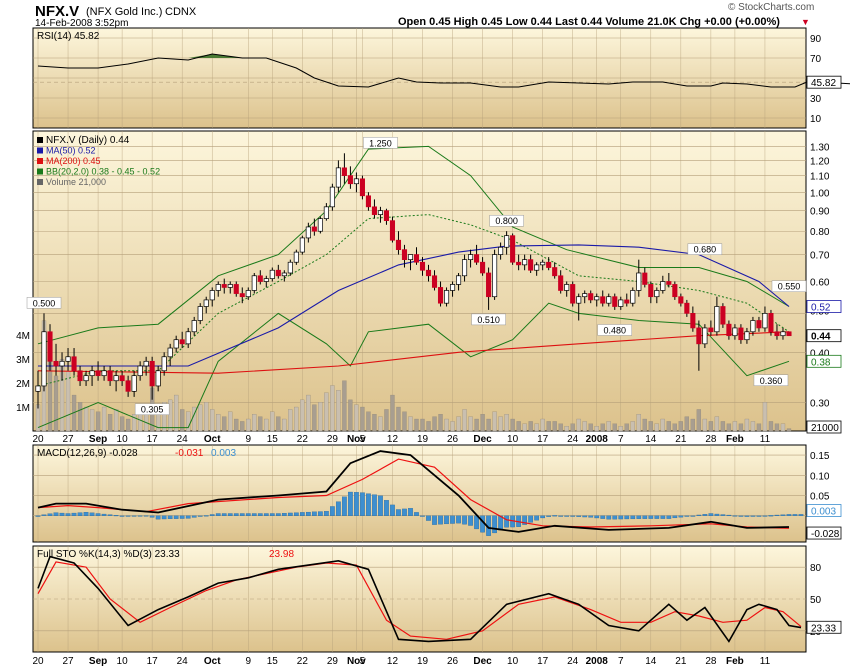  Describe the element at coordinates (824, 533) in the screenshot. I see `macd-value-badge-box` at that location.